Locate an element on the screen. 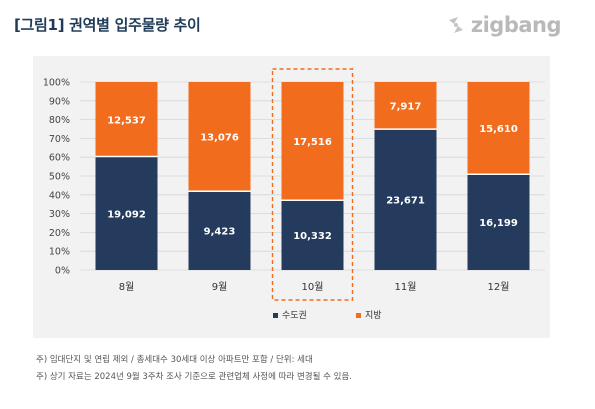 This screenshot has height=409, width=595. x-tick-label: 9월 is located at coordinates (220, 287).